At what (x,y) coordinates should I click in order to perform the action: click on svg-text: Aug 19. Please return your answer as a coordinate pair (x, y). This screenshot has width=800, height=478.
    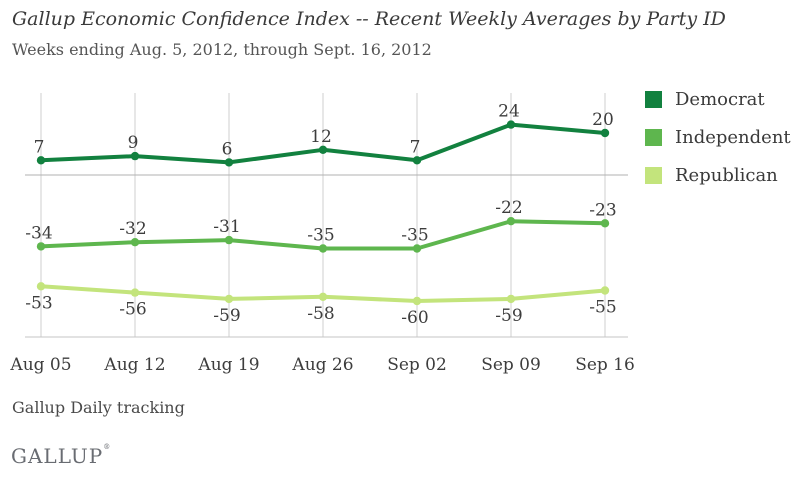
    Looking at the image, I should click on (228, 365).